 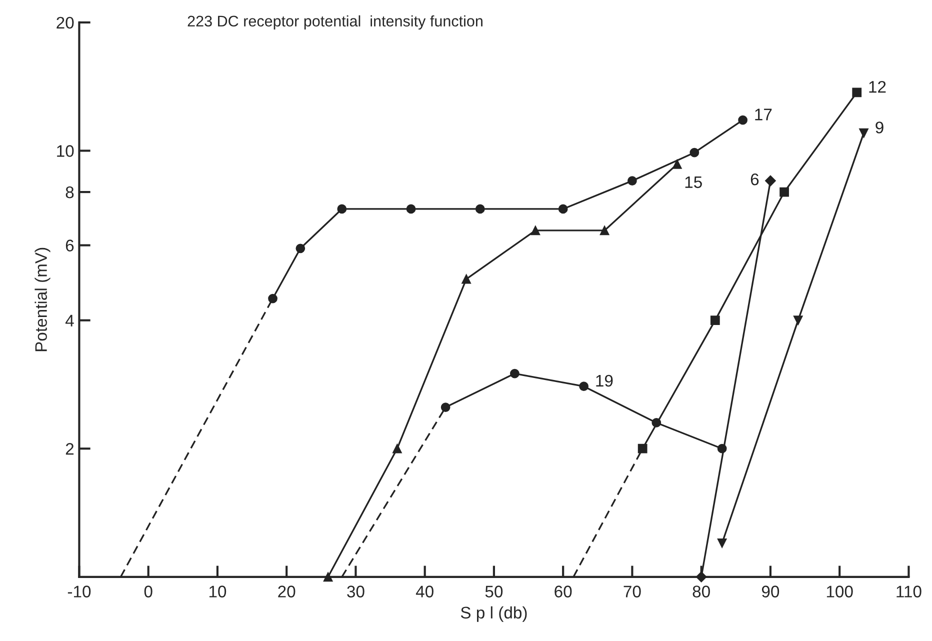 I want to click on x-tick-label: 110, so click(x=909, y=592).